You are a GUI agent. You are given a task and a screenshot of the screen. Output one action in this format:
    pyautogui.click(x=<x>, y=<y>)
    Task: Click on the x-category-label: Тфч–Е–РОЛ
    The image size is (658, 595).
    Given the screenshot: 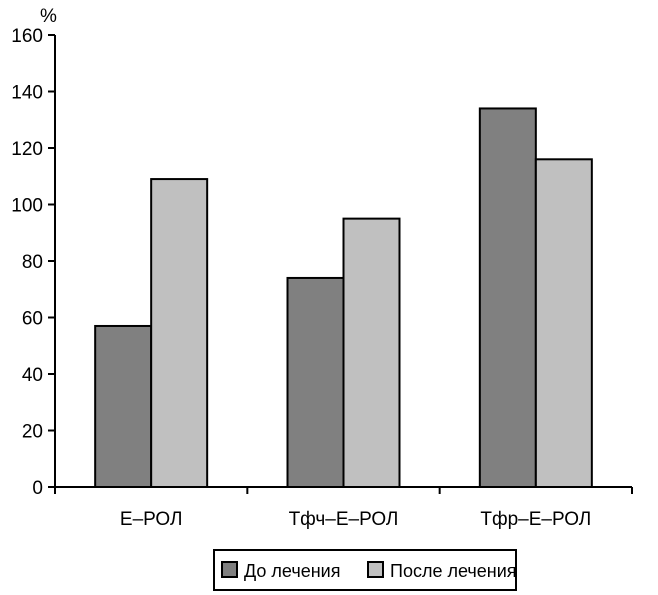 What is the action you would take?
    pyautogui.click(x=344, y=519)
    